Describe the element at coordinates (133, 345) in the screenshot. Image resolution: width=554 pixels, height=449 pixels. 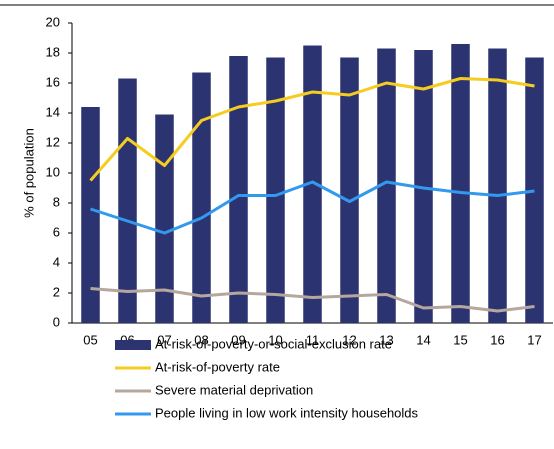
I see `legend-swatch` at that location.